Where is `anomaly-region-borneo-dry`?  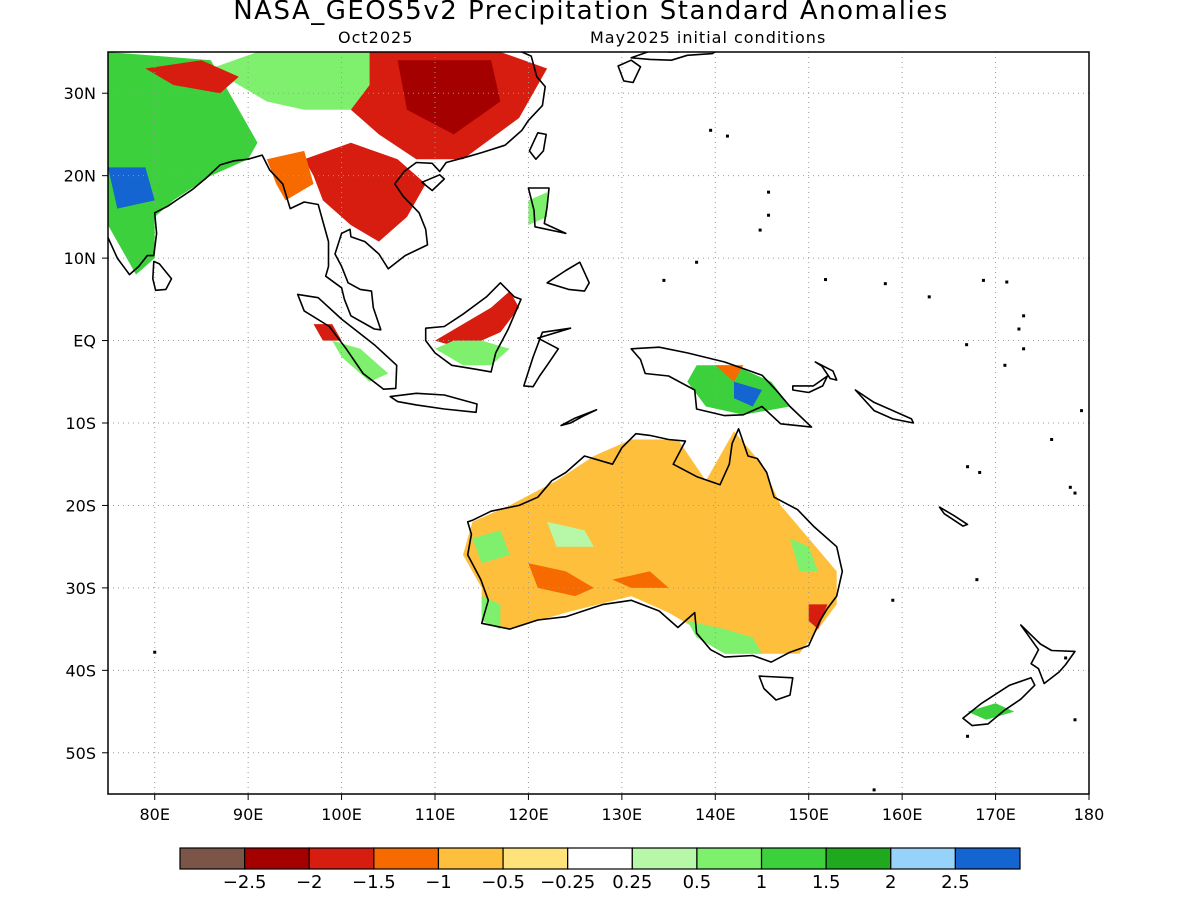
anomaly-region-borneo-dry is located at coordinates (477, 320).